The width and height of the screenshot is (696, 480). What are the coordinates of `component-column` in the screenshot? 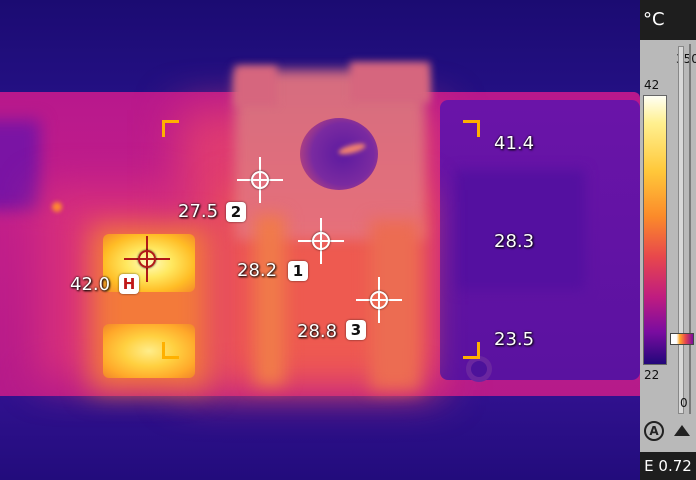 It's located at (270, 300).